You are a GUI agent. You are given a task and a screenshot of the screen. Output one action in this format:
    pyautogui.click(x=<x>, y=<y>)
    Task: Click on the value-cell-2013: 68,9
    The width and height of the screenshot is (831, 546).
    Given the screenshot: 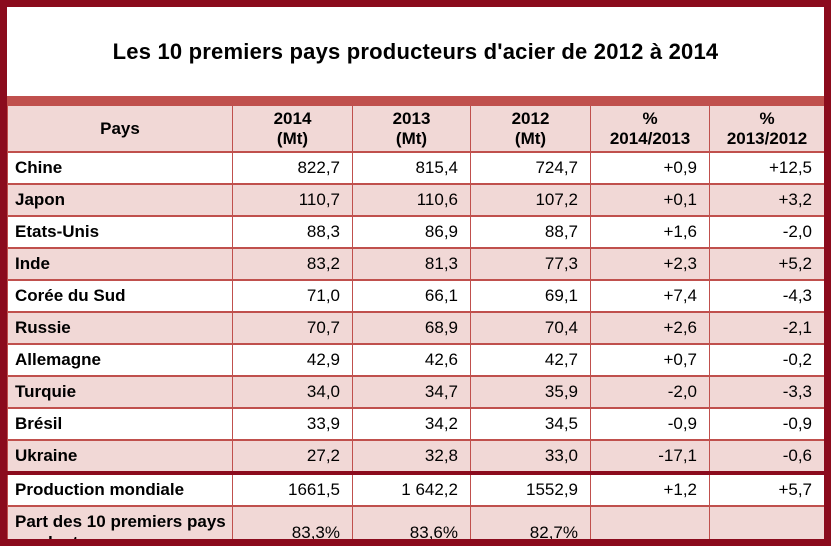 What is the action you would take?
    pyautogui.click(x=411, y=328)
    